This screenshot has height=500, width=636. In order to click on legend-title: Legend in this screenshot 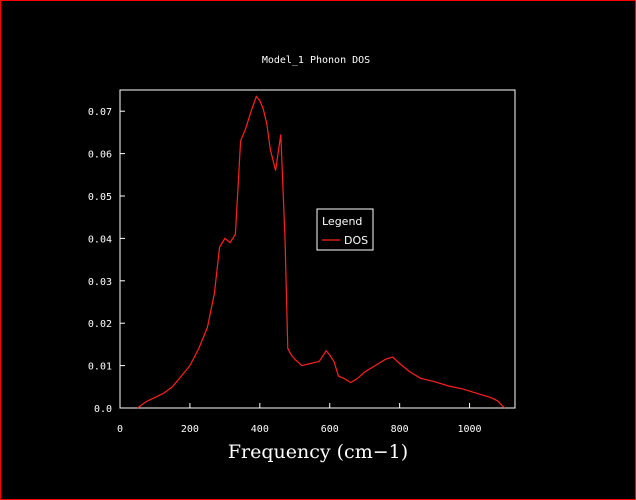, I will do `click(342, 221)`.